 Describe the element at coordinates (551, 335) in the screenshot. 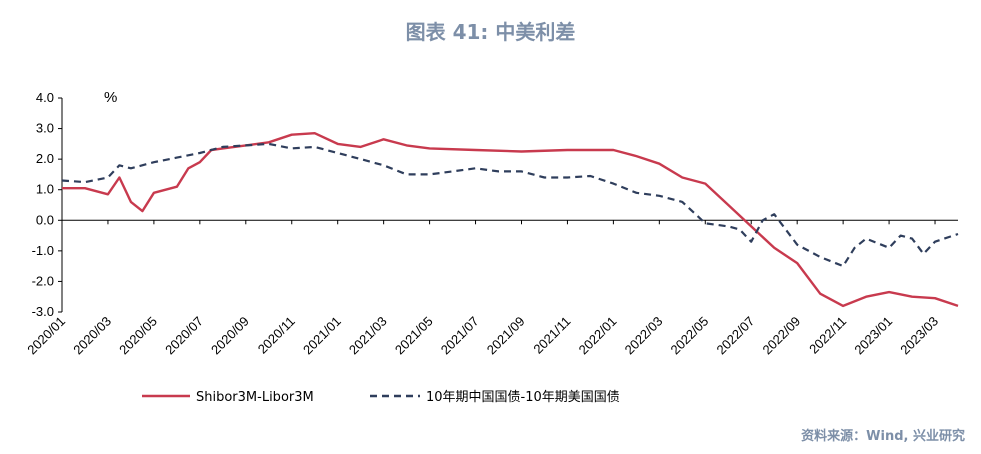

I see `x-tick-label: 2021/11` at that location.